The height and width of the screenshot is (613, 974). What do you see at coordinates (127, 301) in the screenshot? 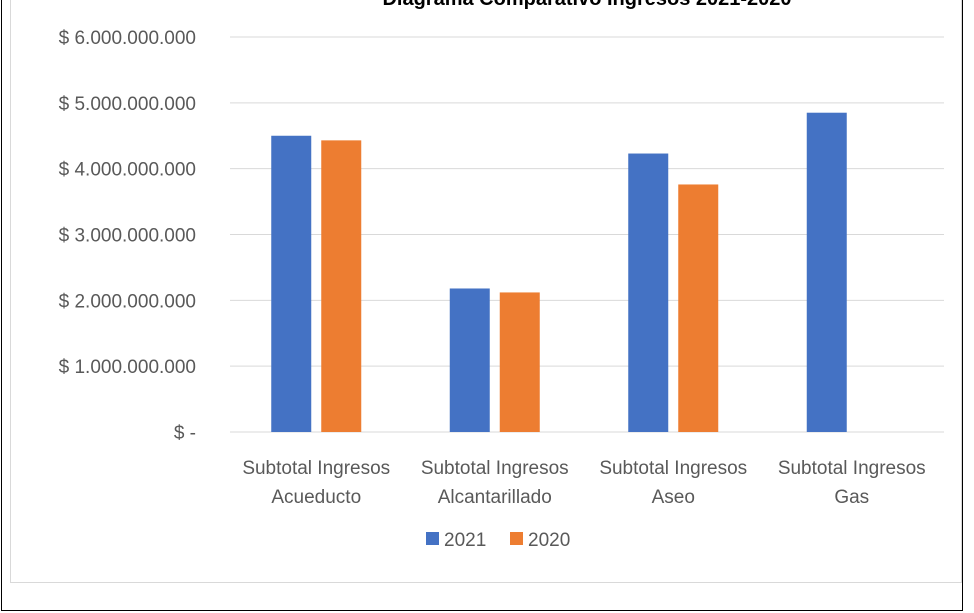
I see `y-tick-label: $ 2.000.000.000` at bounding box center [127, 301].